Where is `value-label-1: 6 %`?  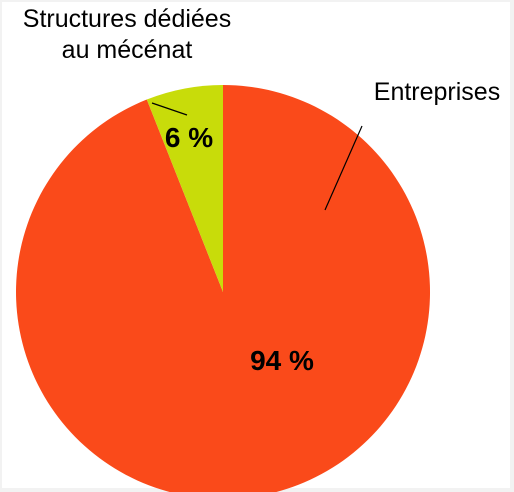 value-label-1: 6 % is located at coordinates (189, 137).